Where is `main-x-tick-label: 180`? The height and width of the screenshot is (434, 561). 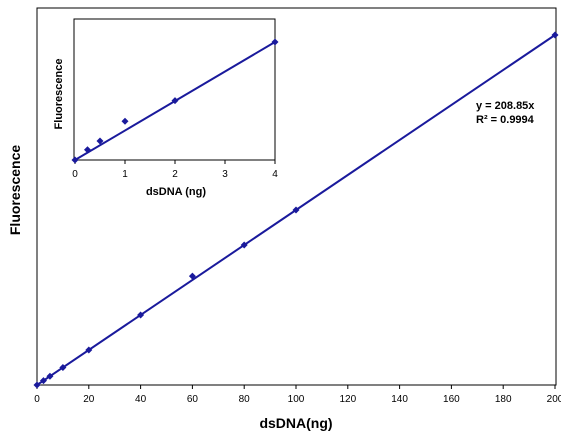
main-x-tick-label: 180 is located at coordinates (503, 399).